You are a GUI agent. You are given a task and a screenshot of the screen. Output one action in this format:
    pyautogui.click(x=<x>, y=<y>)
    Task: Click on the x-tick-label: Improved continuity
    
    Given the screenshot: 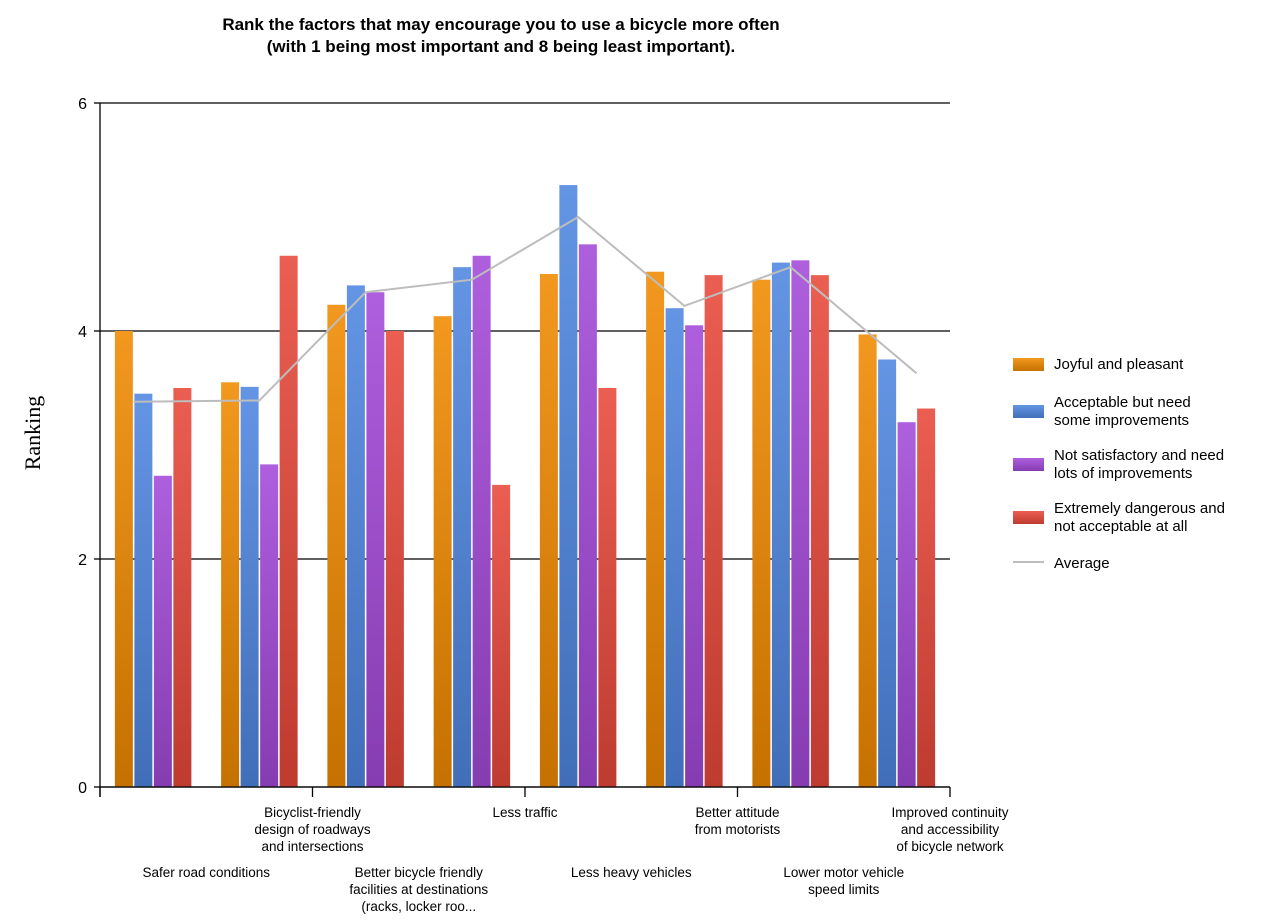 What is the action you would take?
    pyautogui.click(x=949, y=812)
    